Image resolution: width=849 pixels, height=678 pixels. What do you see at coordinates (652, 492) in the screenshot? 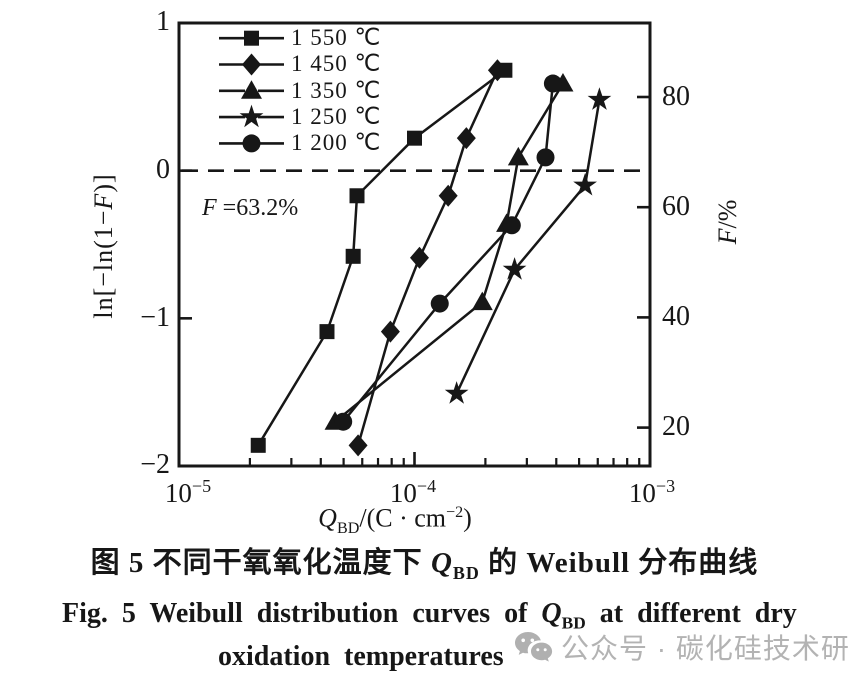
I see `x-tick-label-1e-3: 10⁻³` at bounding box center [652, 492].